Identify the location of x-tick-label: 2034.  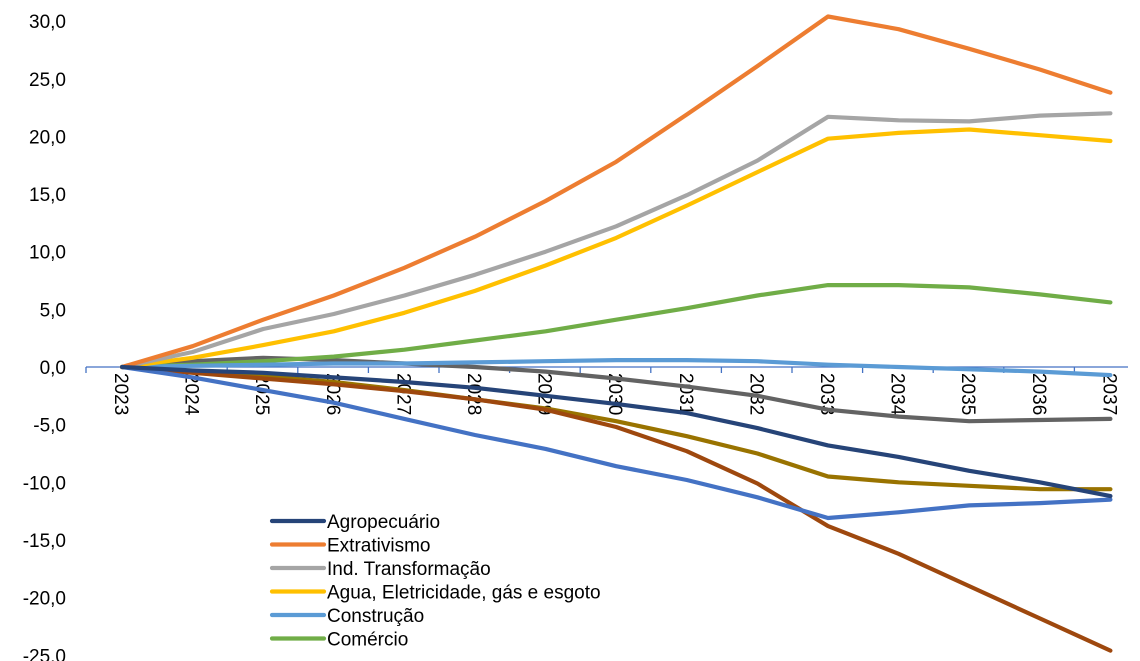
(897, 394).